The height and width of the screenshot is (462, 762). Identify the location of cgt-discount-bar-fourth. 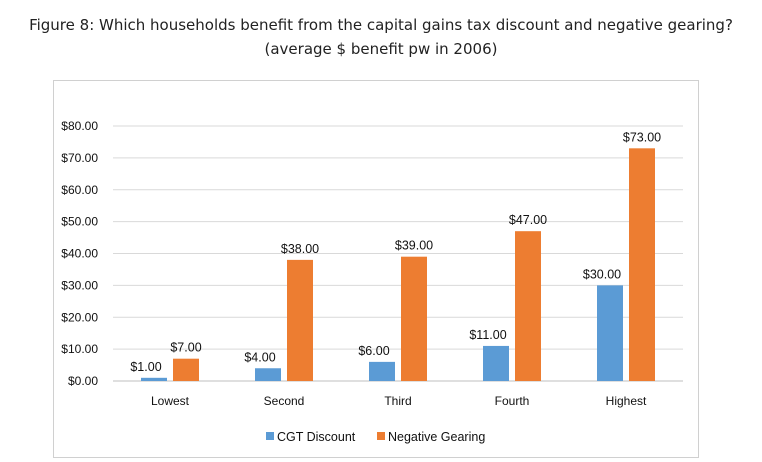
(496, 363).